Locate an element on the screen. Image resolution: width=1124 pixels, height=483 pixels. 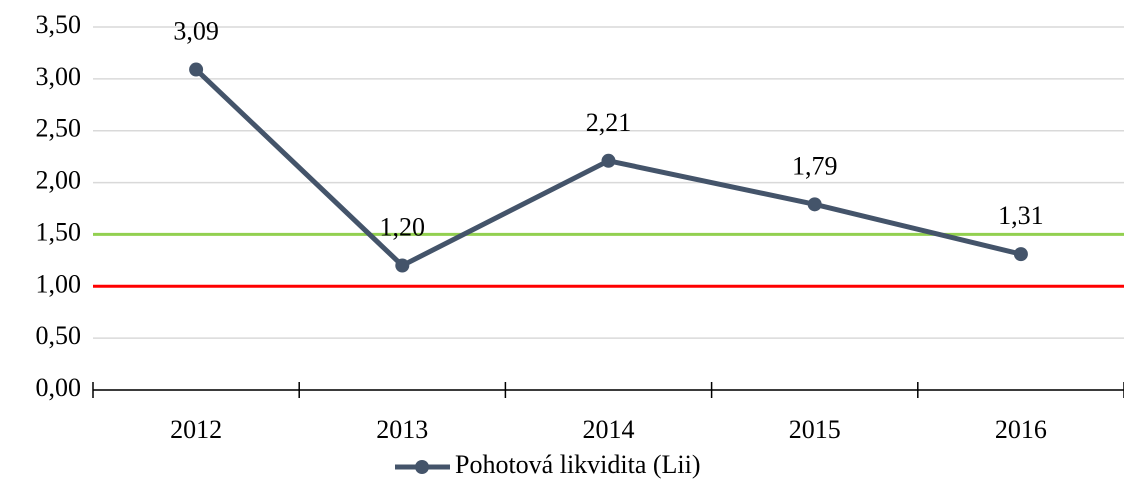
x-tick-label: 2013 is located at coordinates (402, 429).